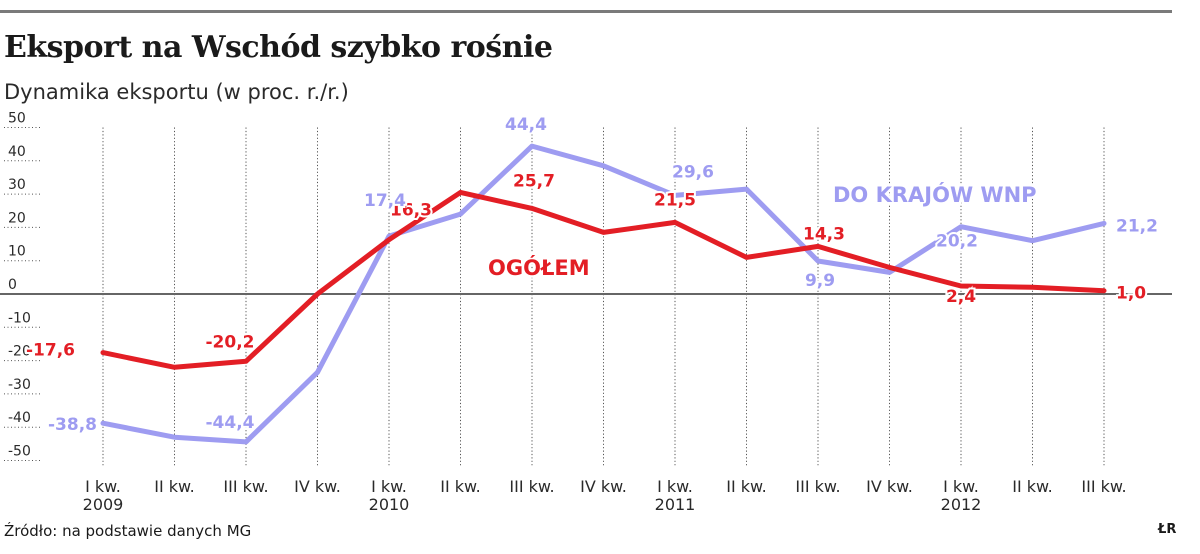  I want to click on series-label-total: OGÓŁEM, so click(539, 267).